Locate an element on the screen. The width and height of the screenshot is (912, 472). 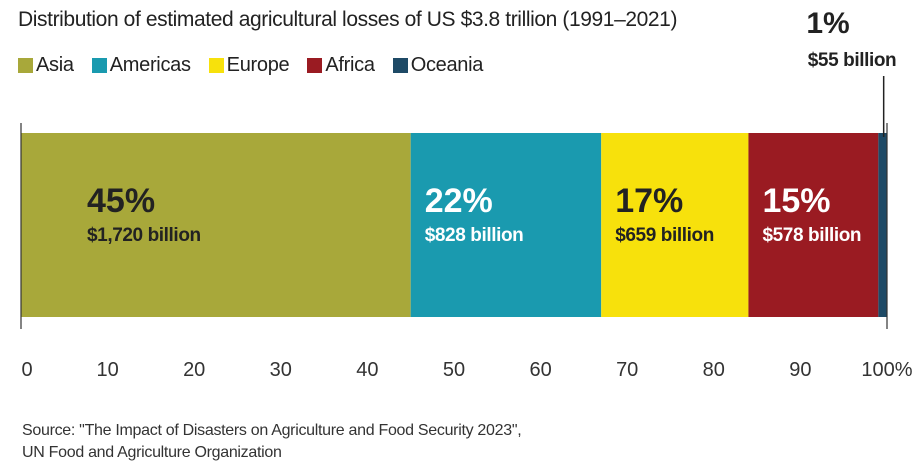
bar-percent-label: 22% is located at coordinates (459, 201).